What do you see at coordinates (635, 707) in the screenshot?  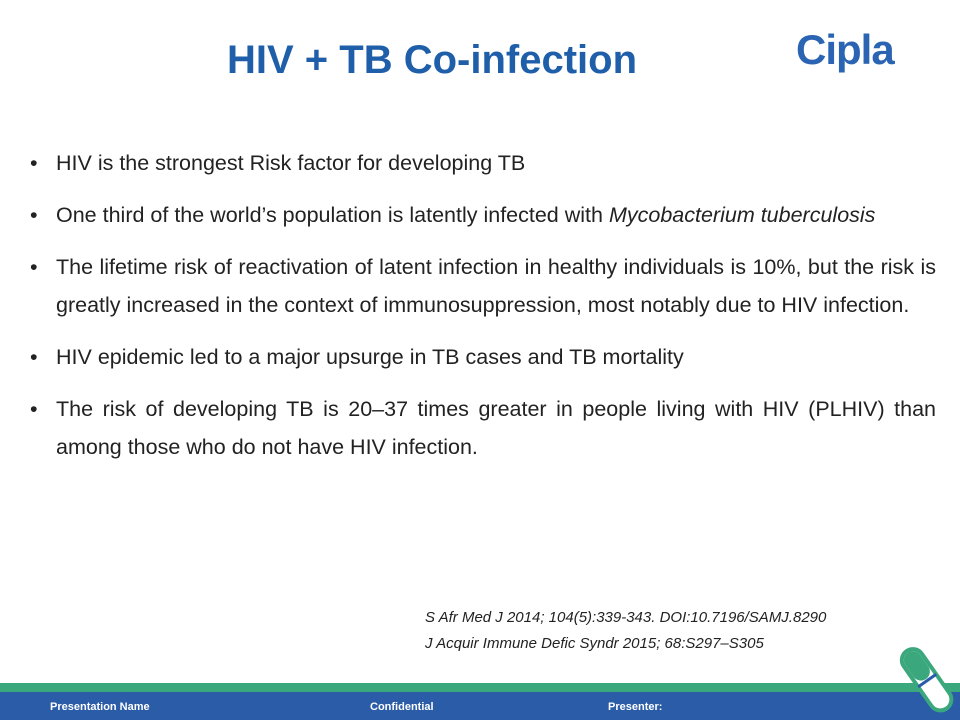 I see `footer-presenter: Presenter:` at bounding box center [635, 707].